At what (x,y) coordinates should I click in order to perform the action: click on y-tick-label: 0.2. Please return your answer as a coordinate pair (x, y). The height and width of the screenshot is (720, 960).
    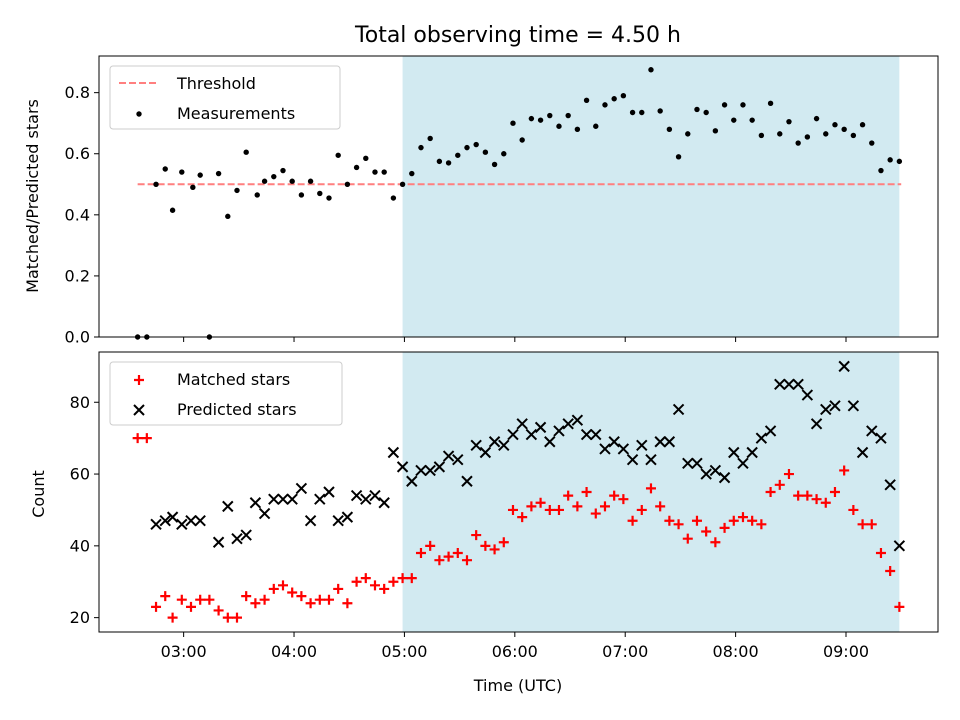
    Looking at the image, I should click on (77, 275).